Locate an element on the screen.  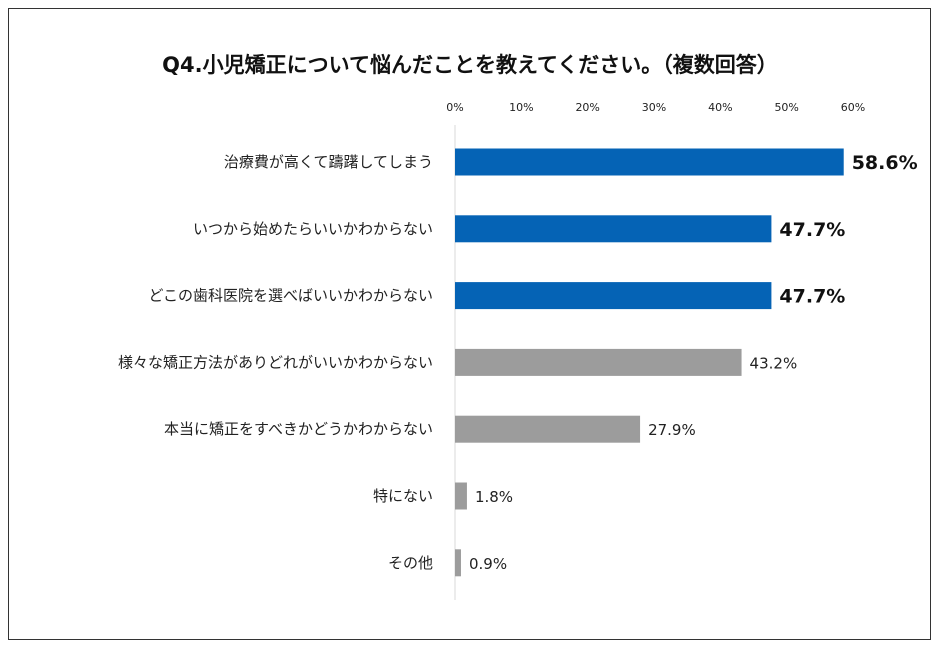
chart-title: Q4.小児矯正について悩んだことを教えてください。（複数回答） is located at coordinates (470, 65).